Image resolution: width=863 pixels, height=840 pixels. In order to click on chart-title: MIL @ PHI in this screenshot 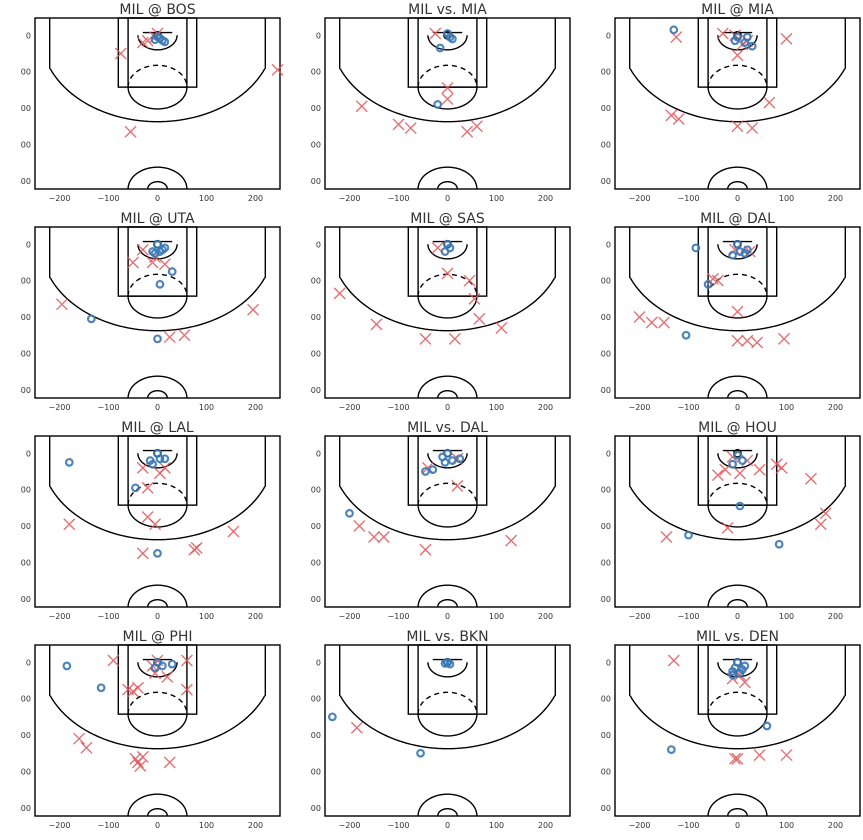, I will do `click(157, 637)`.